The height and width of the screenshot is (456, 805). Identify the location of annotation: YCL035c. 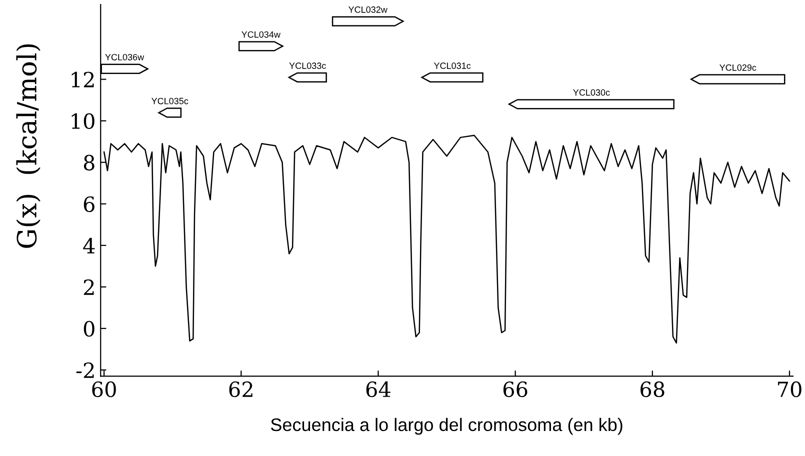
(169, 101).